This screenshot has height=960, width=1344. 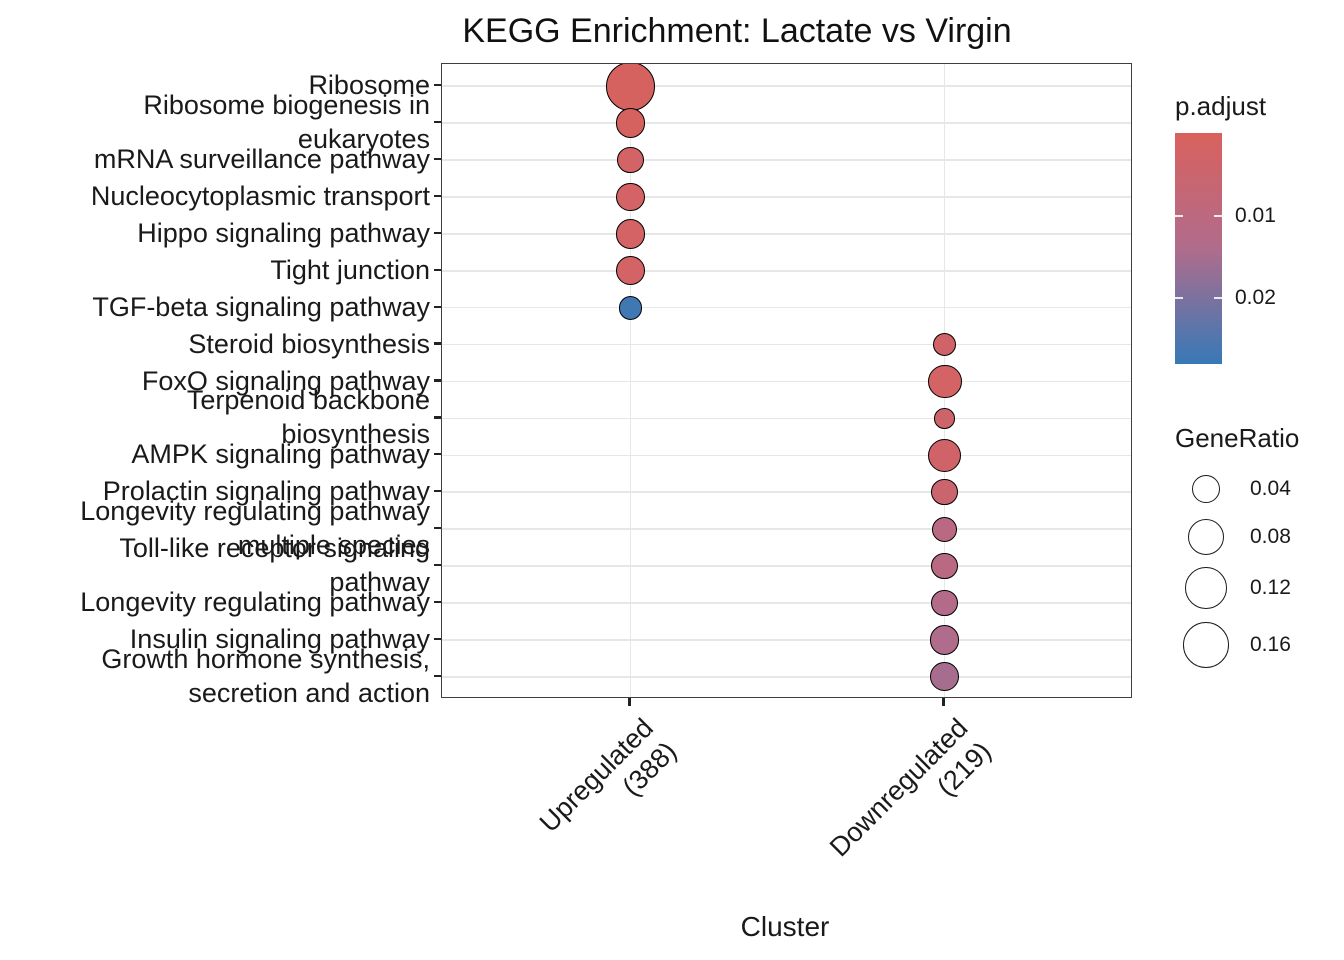 What do you see at coordinates (630, 380) in the screenshot?
I see `gridline-vertical` at bounding box center [630, 380].